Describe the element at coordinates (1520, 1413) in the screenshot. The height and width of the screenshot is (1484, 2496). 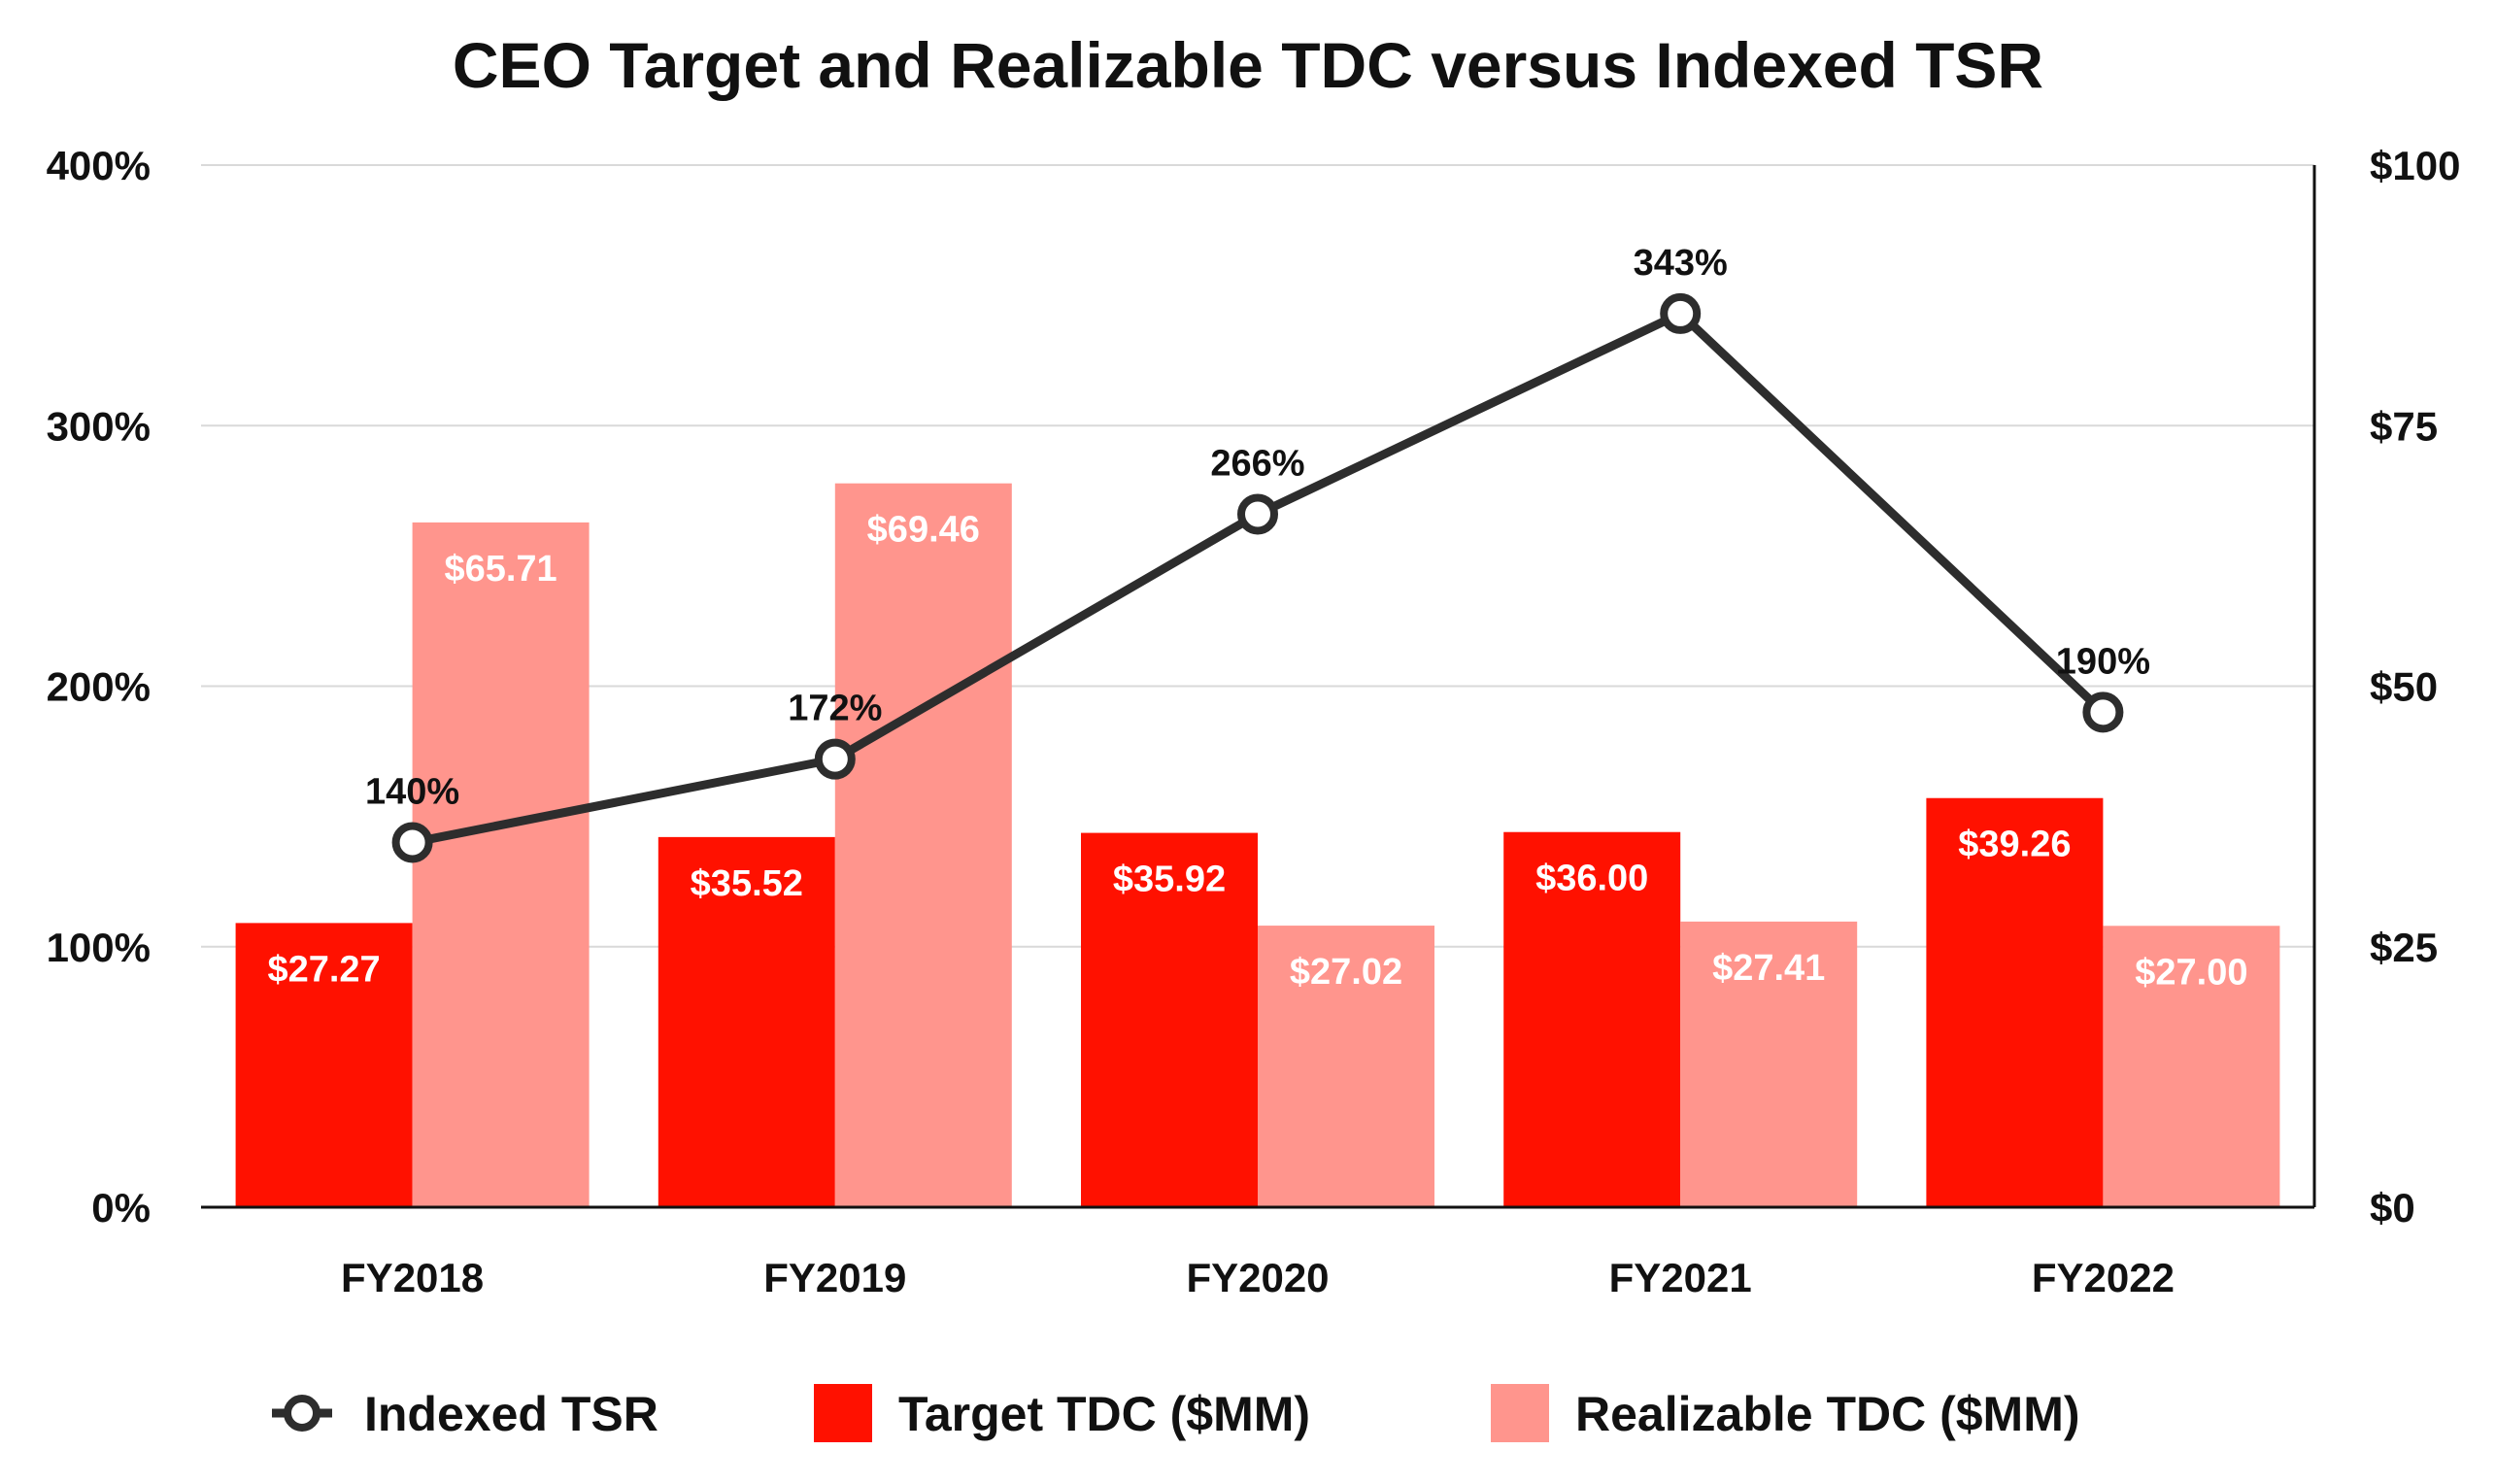
I see `legend-swatch-realizable-tdc` at that location.